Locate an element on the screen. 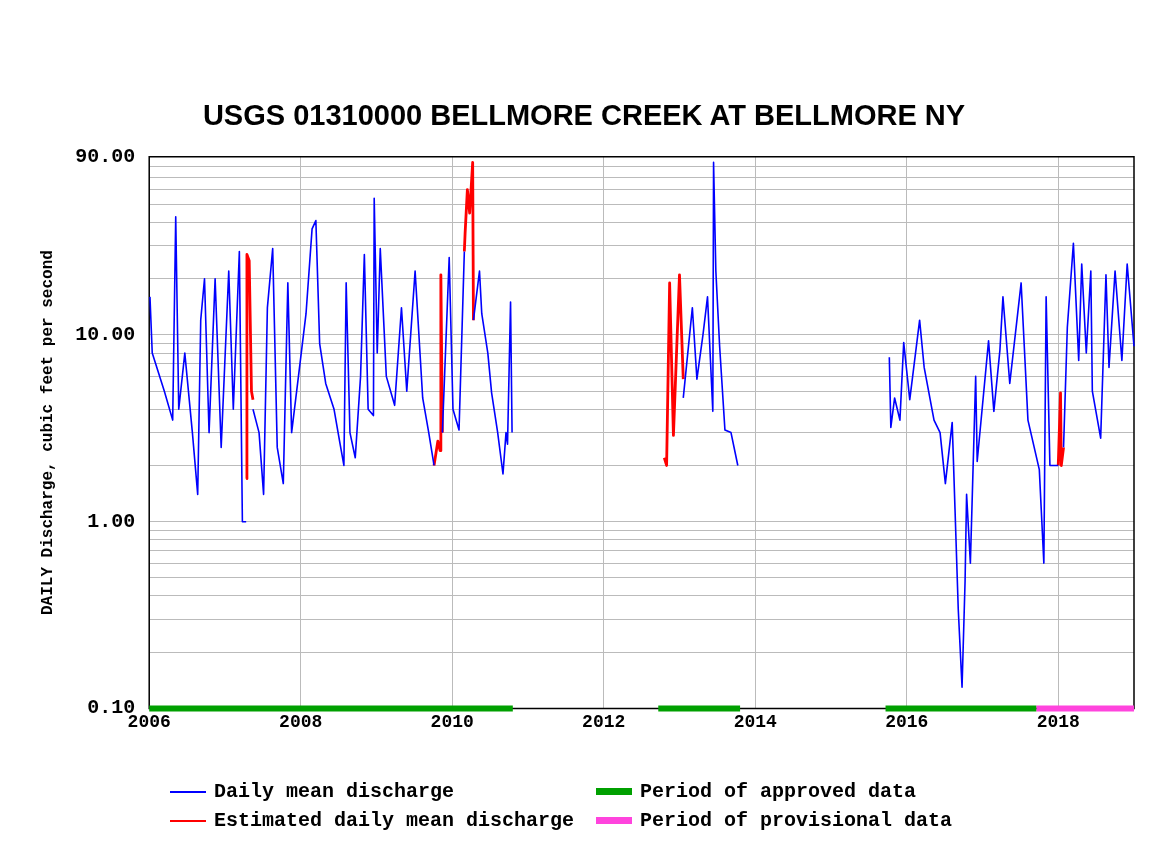 The image size is (1176, 849). y-tick-label: 1.00 is located at coordinates (111, 521).